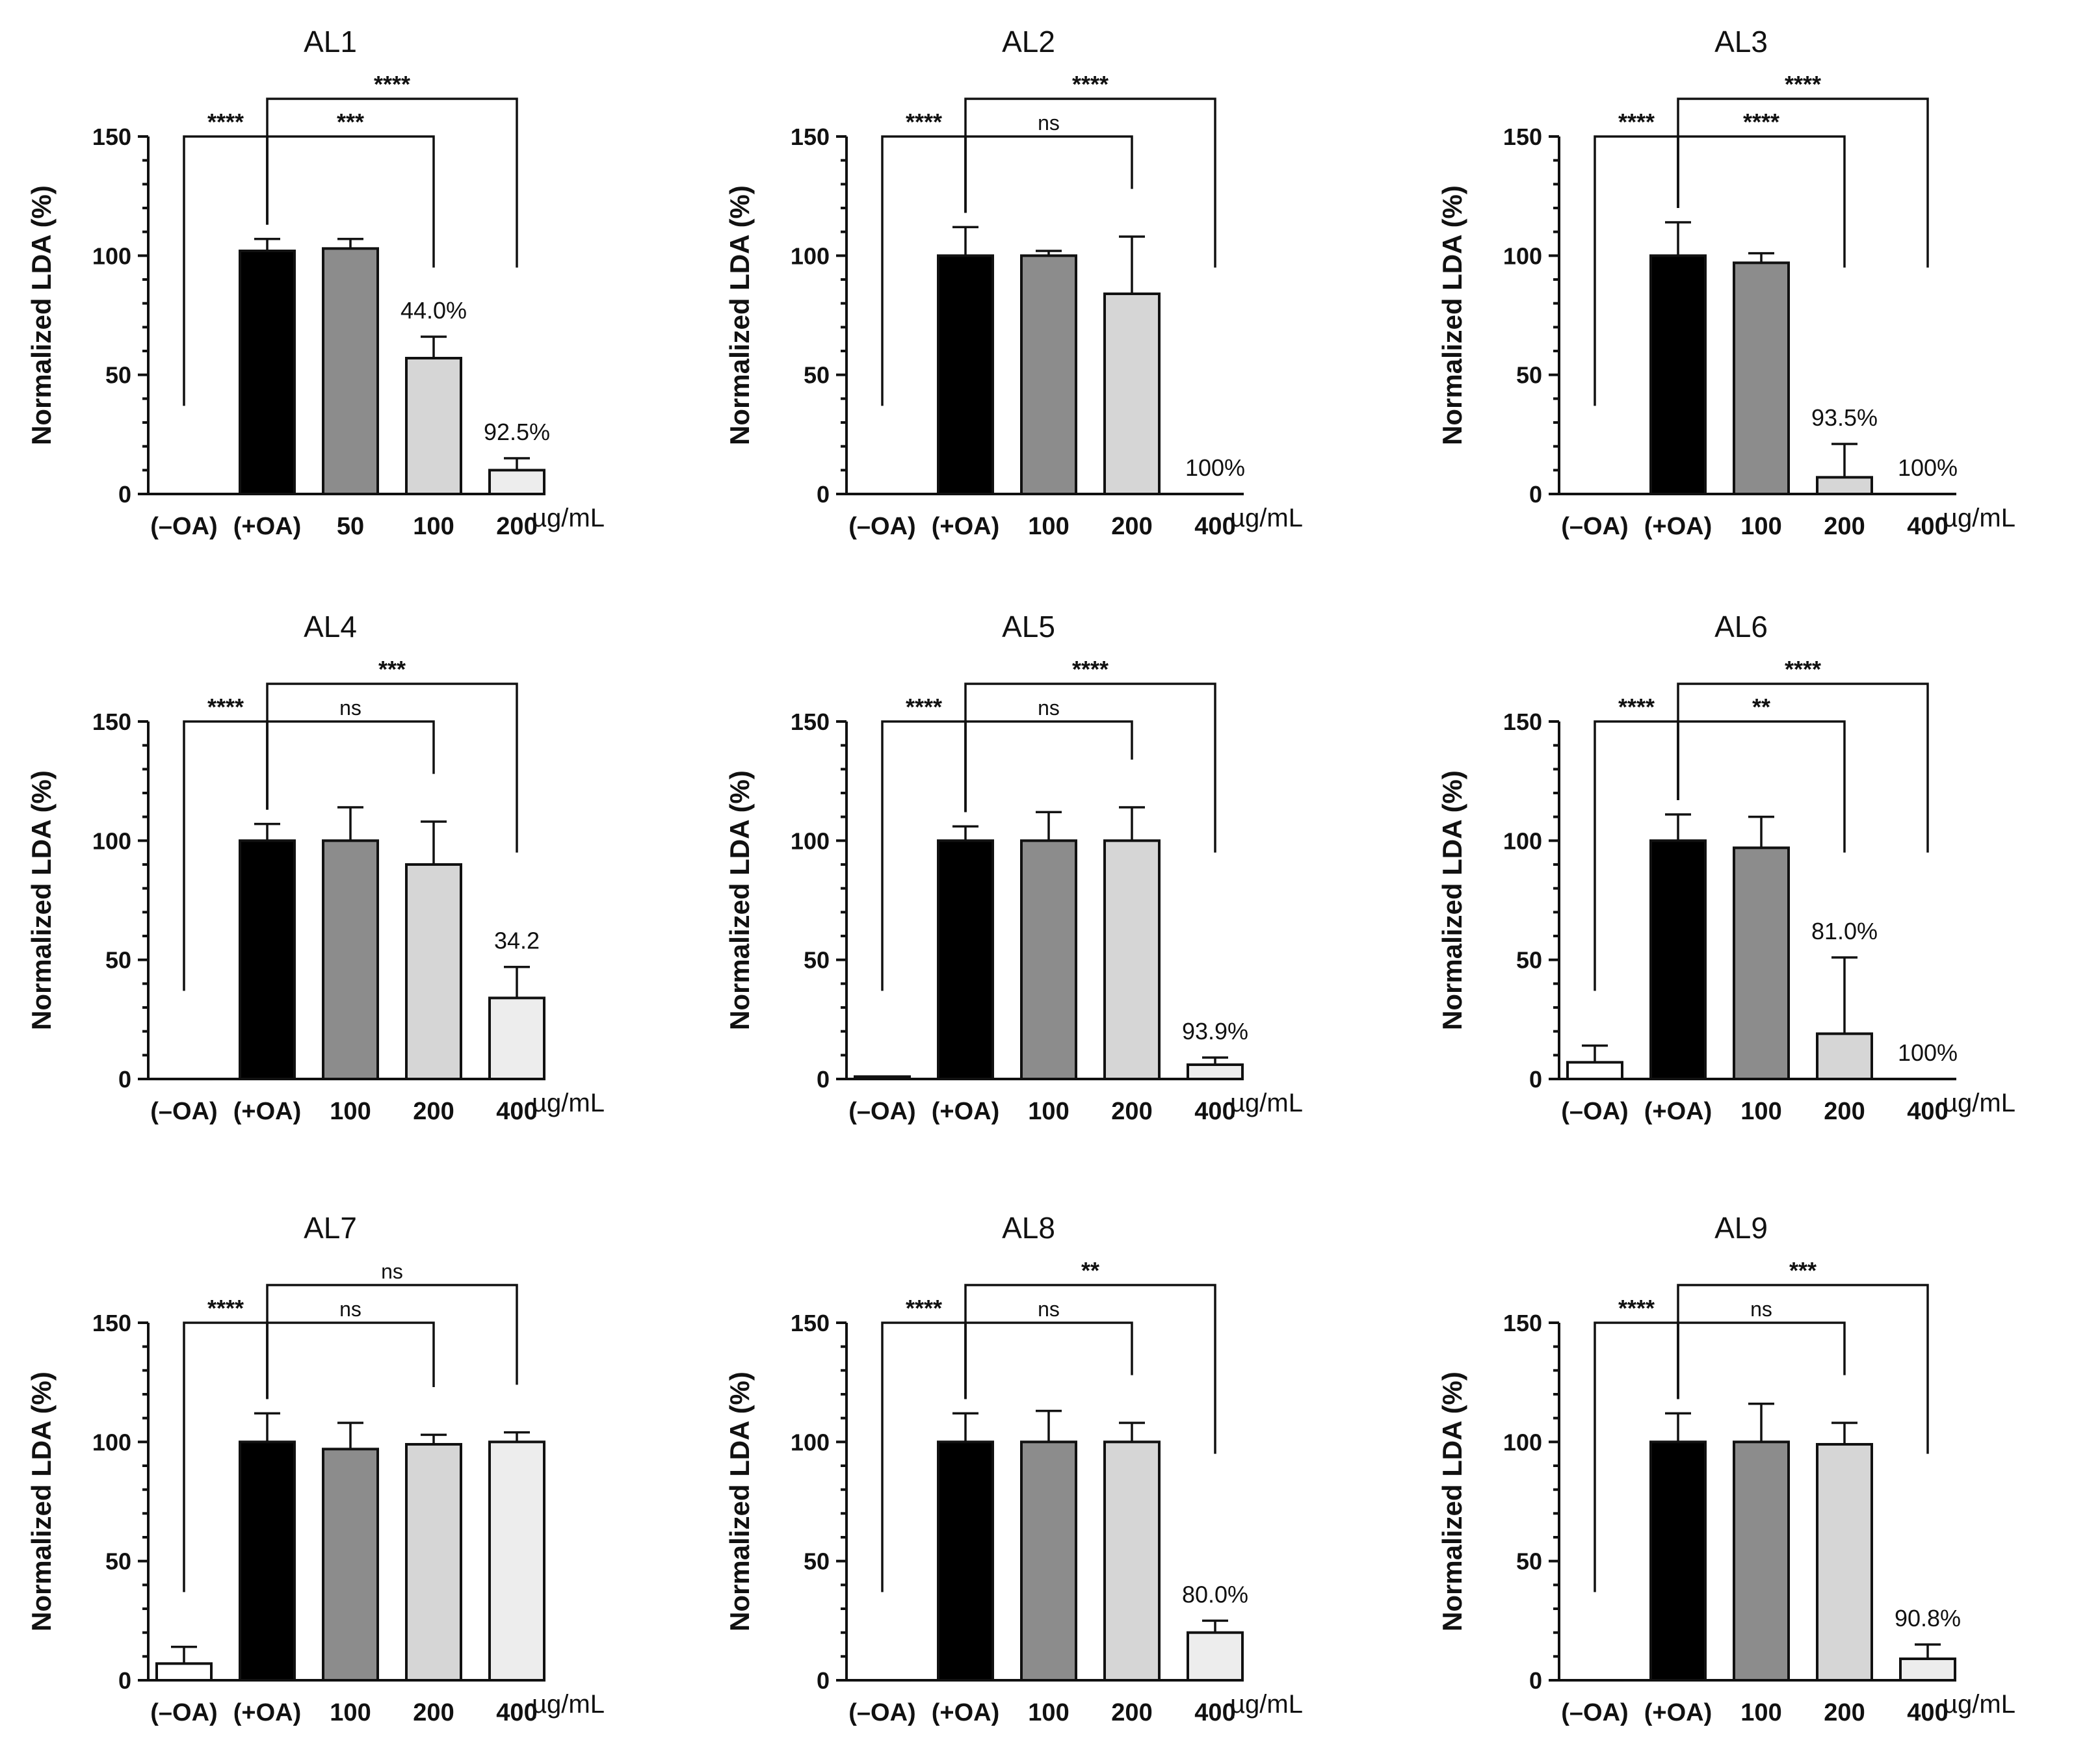 This screenshot has height=1742, width=2100. Describe the element at coordinates (350, 526) in the screenshot. I see `x-category-label: 50` at that location.